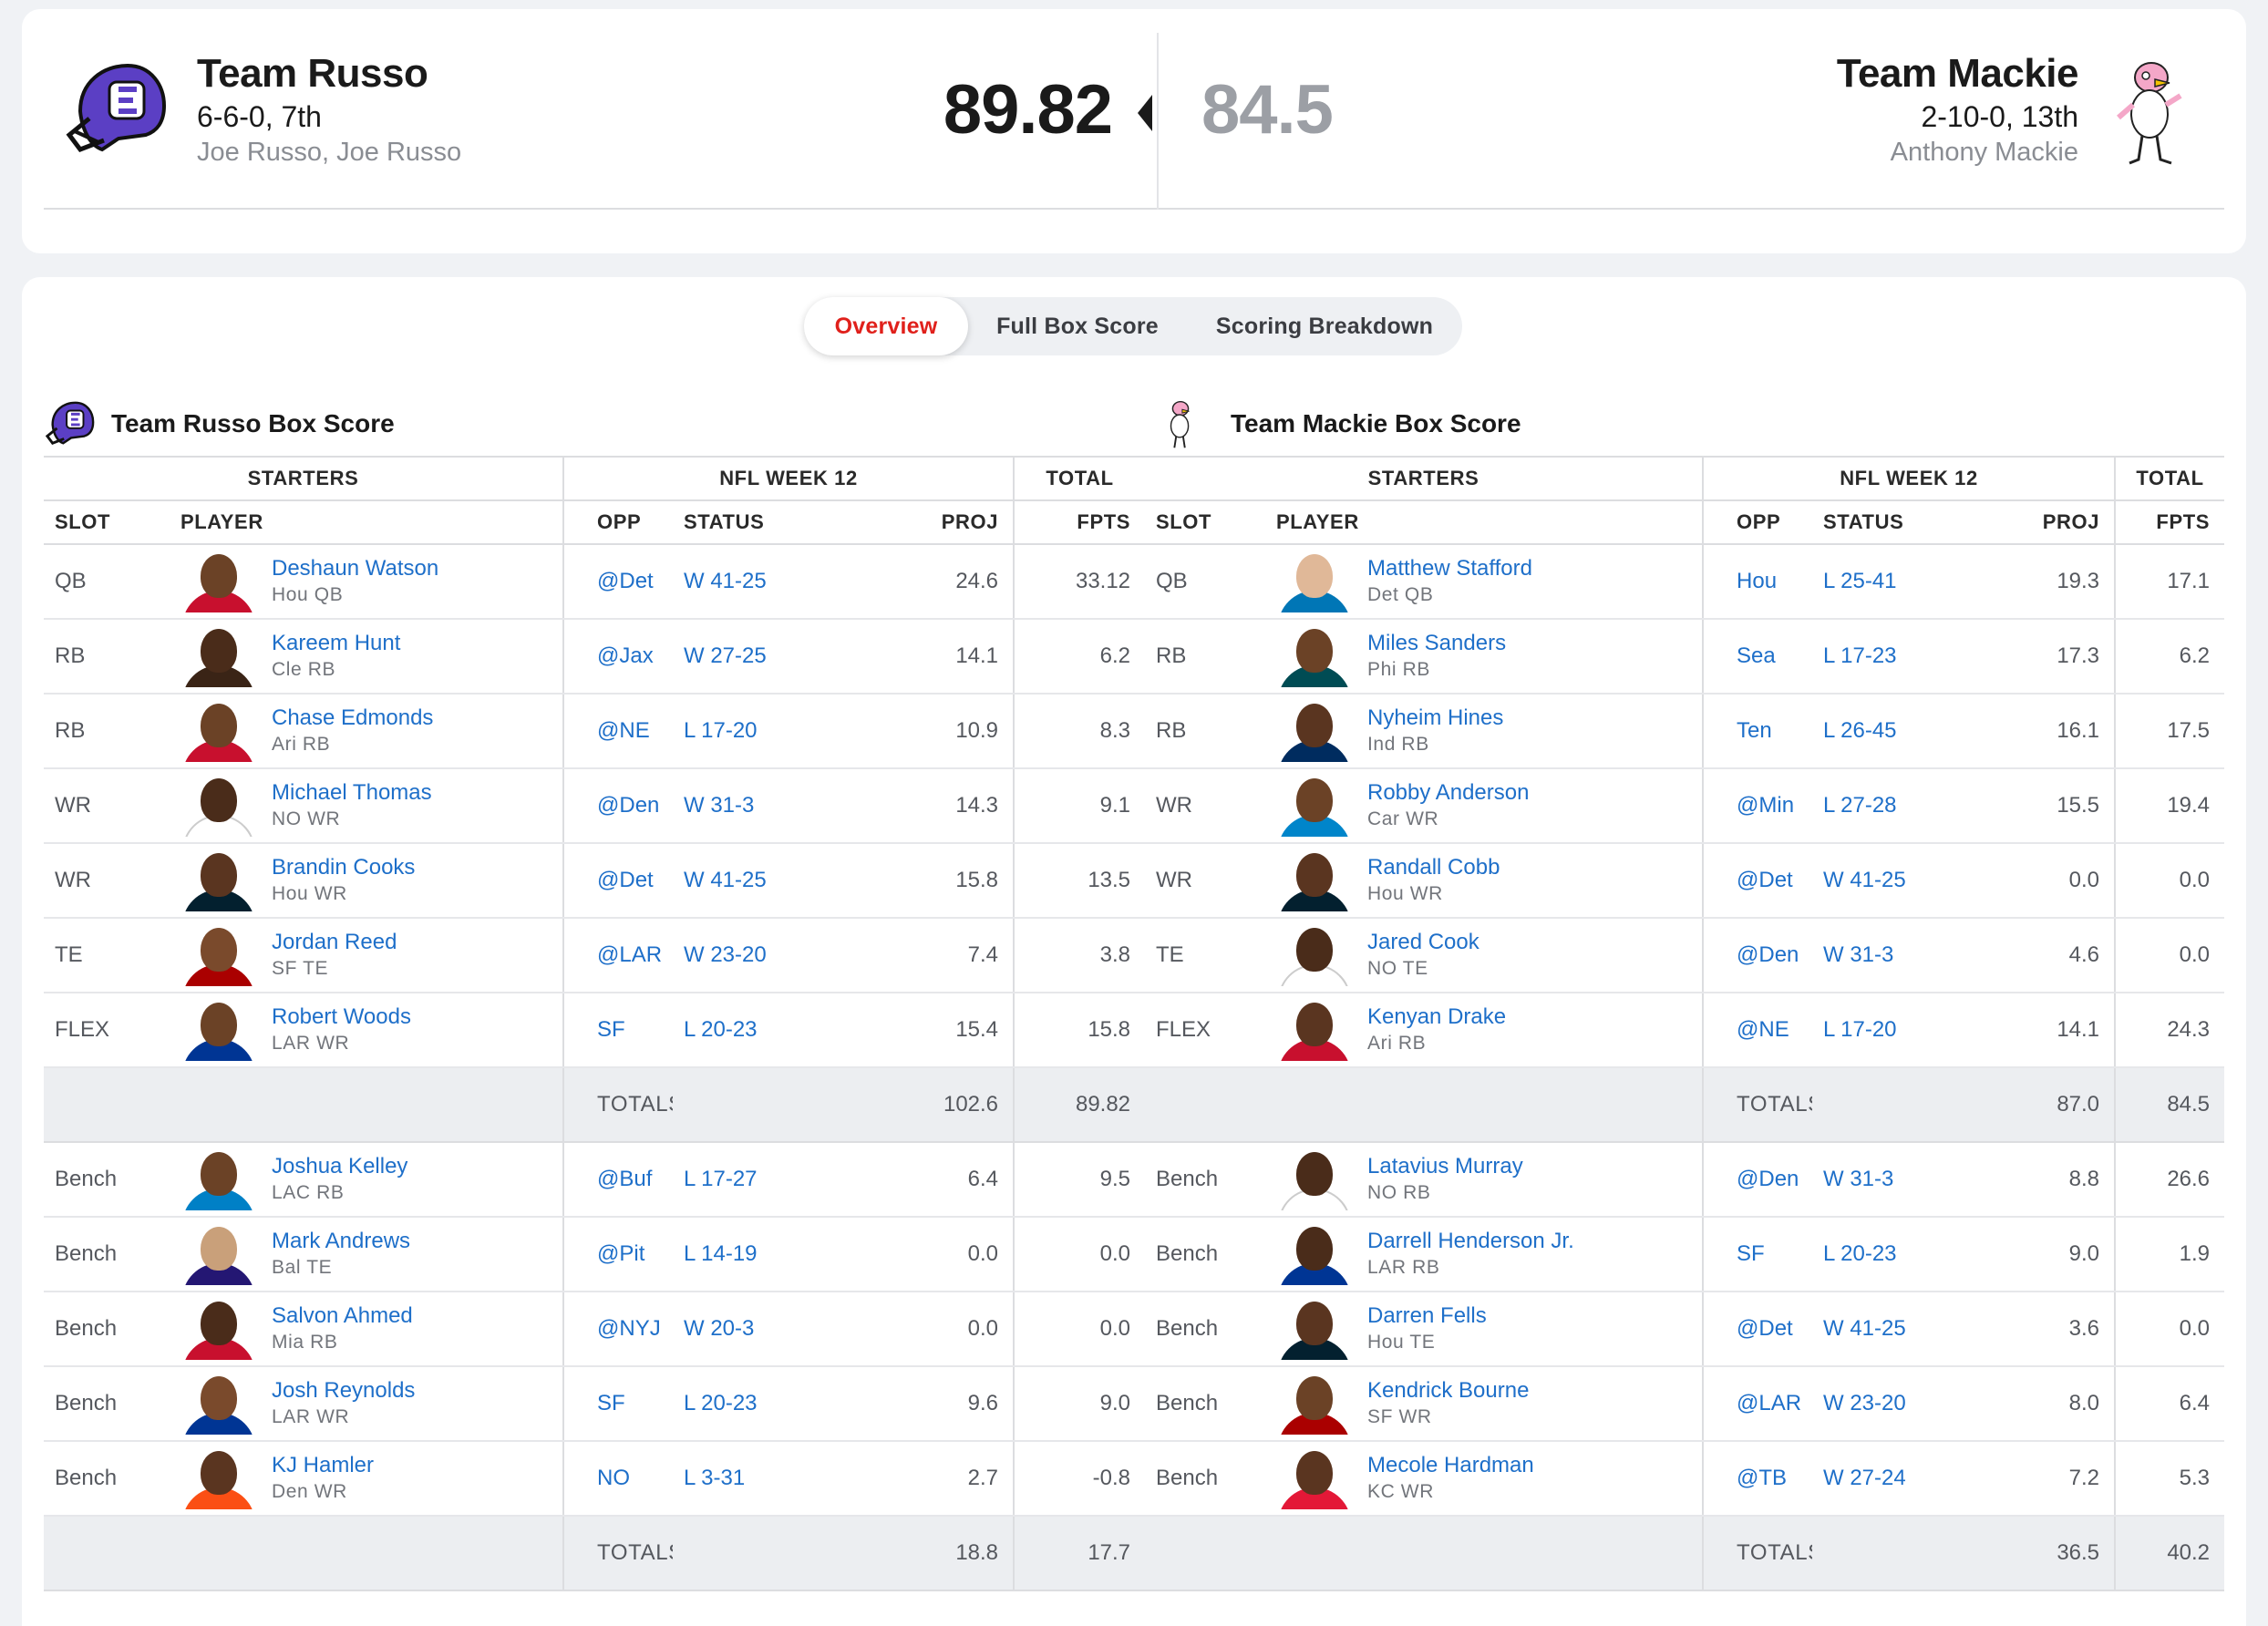 The image size is (2268, 1626). I want to click on player-name-link: Kareem Hunt, so click(336, 643).